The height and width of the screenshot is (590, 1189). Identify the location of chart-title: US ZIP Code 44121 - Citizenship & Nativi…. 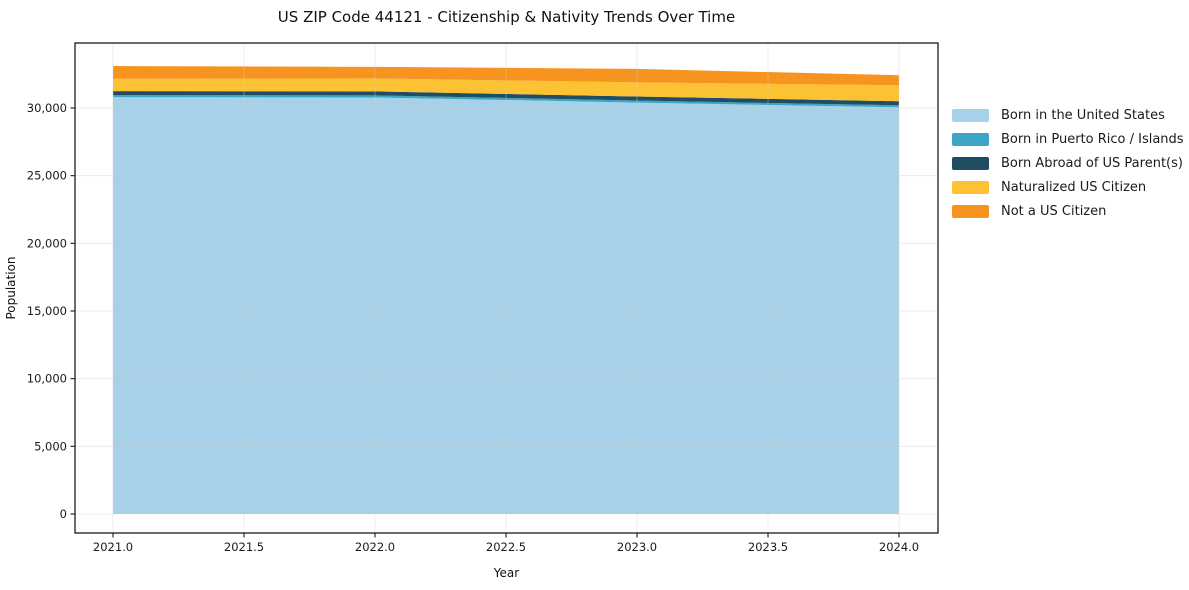
(506, 17).